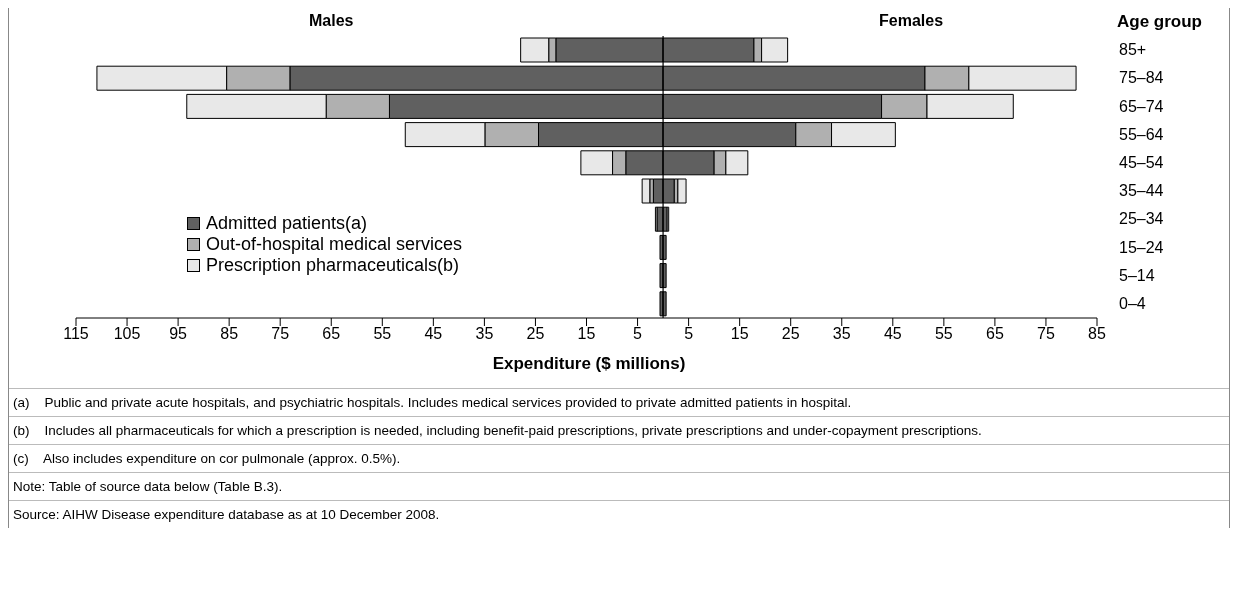 This screenshot has height=601, width=1239. Describe the element at coordinates (1141, 219) in the screenshot. I see `y-tick-label: 25–34` at that location.